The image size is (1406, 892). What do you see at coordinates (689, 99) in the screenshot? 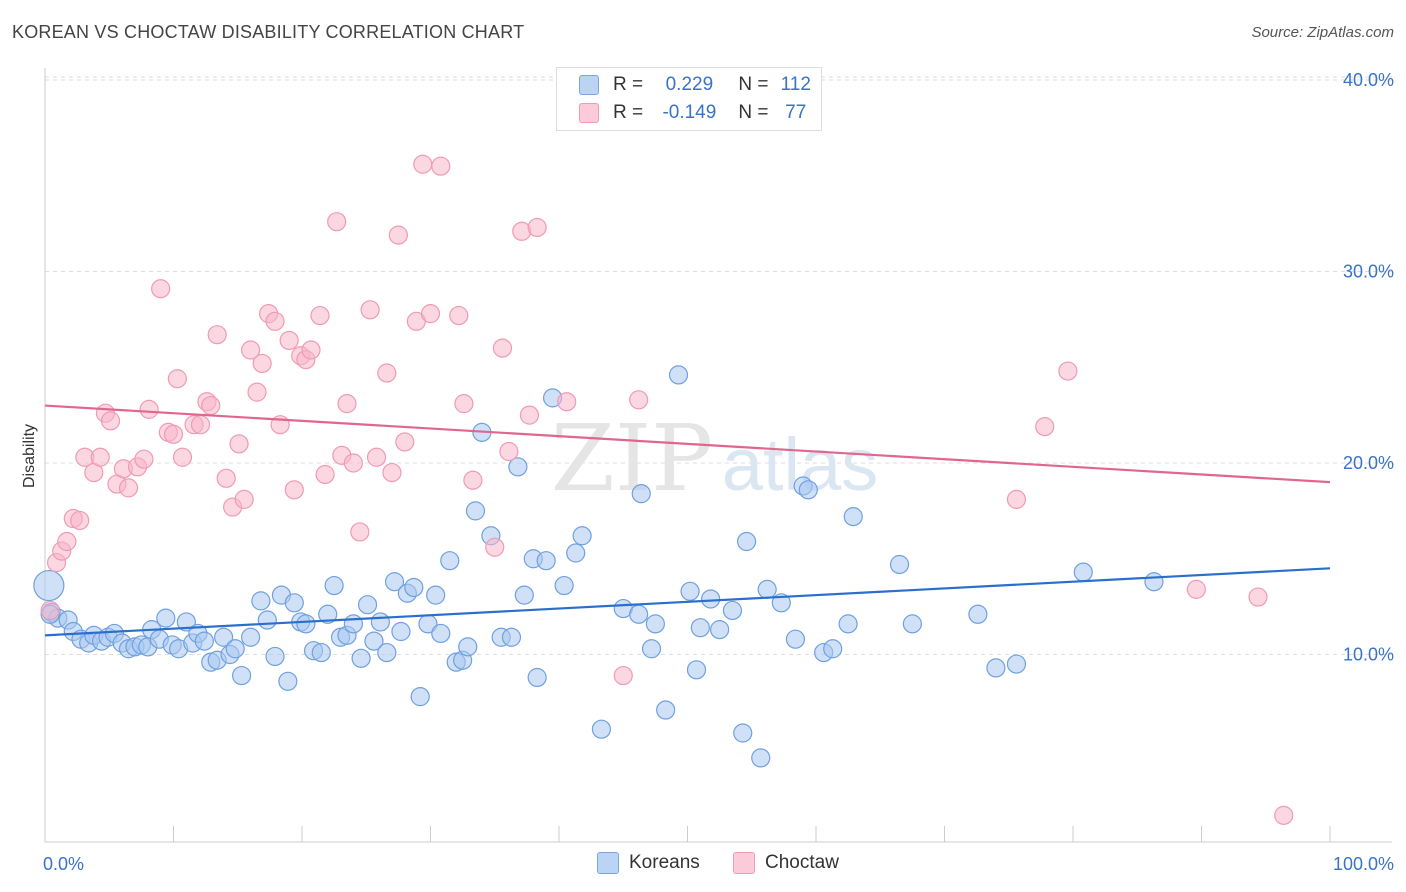
I see `stats-legend: R = 0.229 N = 112 R = -0.149 N = 77` at bounding box center [689, 99].